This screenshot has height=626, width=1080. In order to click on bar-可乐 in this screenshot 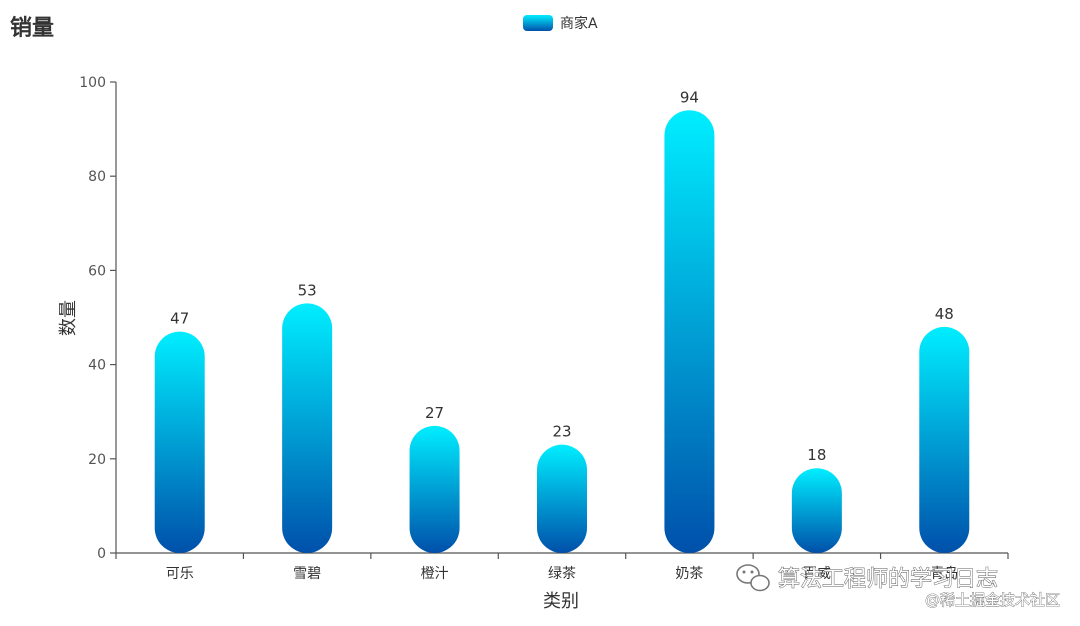, I will do `click(179, 442)`.